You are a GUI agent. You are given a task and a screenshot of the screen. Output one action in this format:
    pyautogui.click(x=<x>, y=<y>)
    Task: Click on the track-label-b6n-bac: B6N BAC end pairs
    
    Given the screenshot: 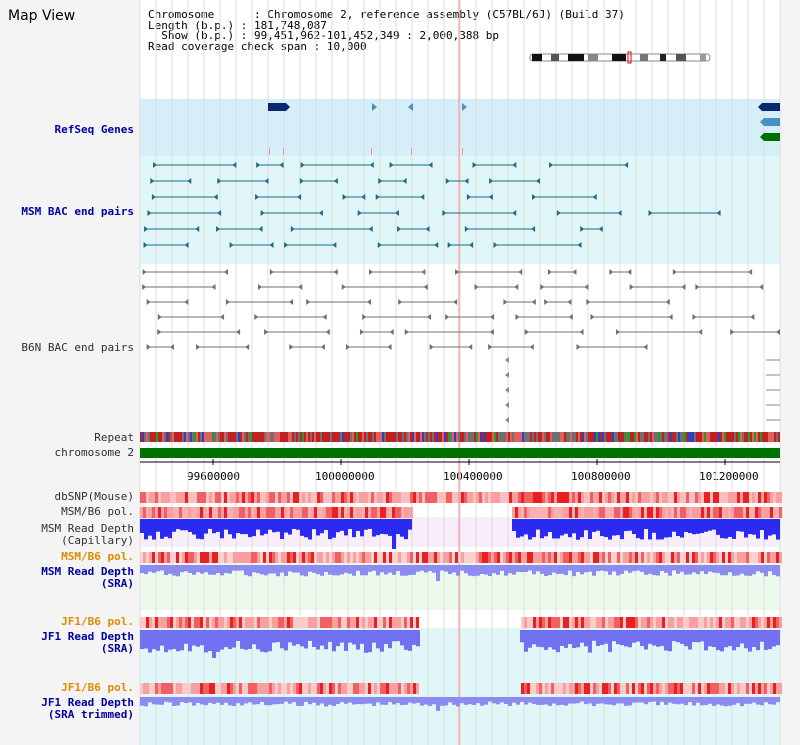 What is the action you would take?
    pyautogui.click(x=77, y=347)
    